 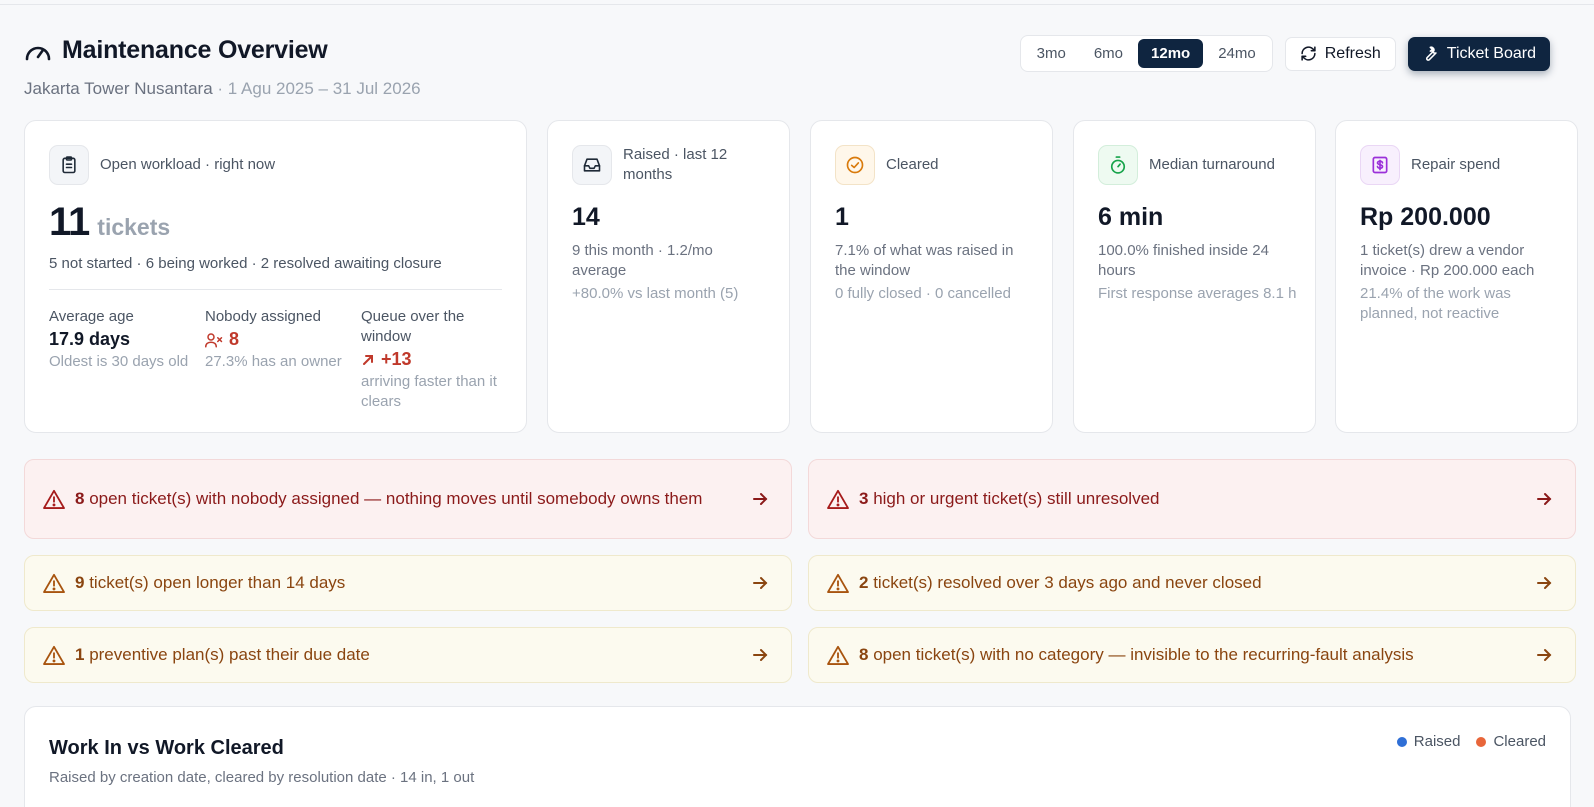 I want to click on ticket-board-button: Ticket Board, so click(x=1478, y=53).